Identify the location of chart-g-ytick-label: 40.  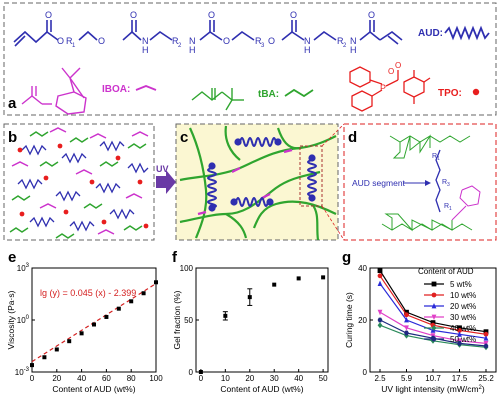
(362, 268).